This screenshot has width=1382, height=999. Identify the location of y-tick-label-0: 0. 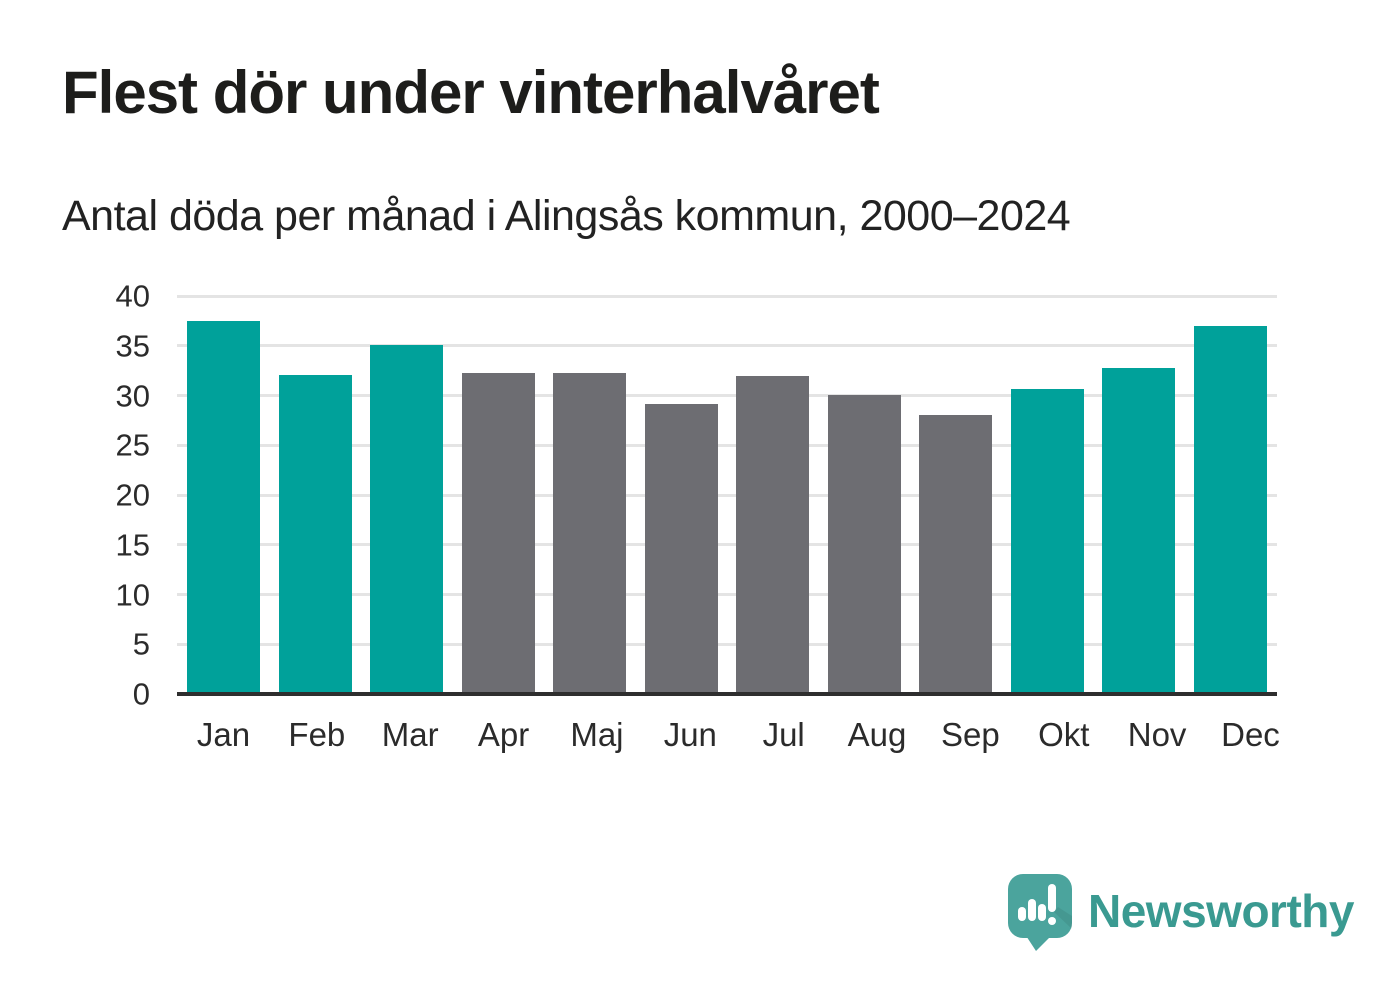
(141, 694).